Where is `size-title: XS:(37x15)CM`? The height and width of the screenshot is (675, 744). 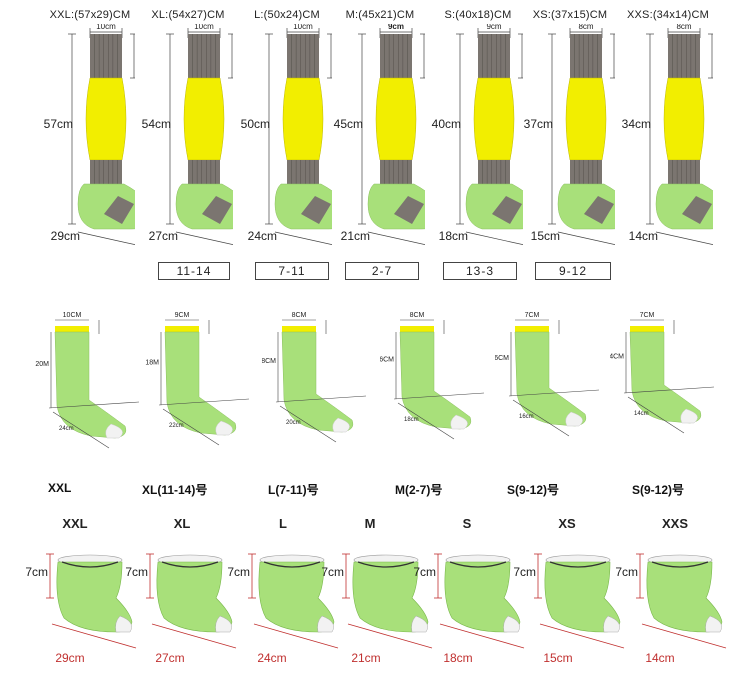 size-title: XS:(37x15)CM is located at coordinates (570, 15).